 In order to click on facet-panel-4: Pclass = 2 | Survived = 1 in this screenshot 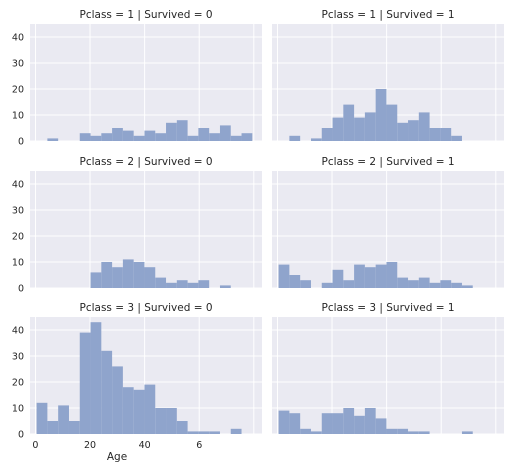, I will do `click(388, 222)`.